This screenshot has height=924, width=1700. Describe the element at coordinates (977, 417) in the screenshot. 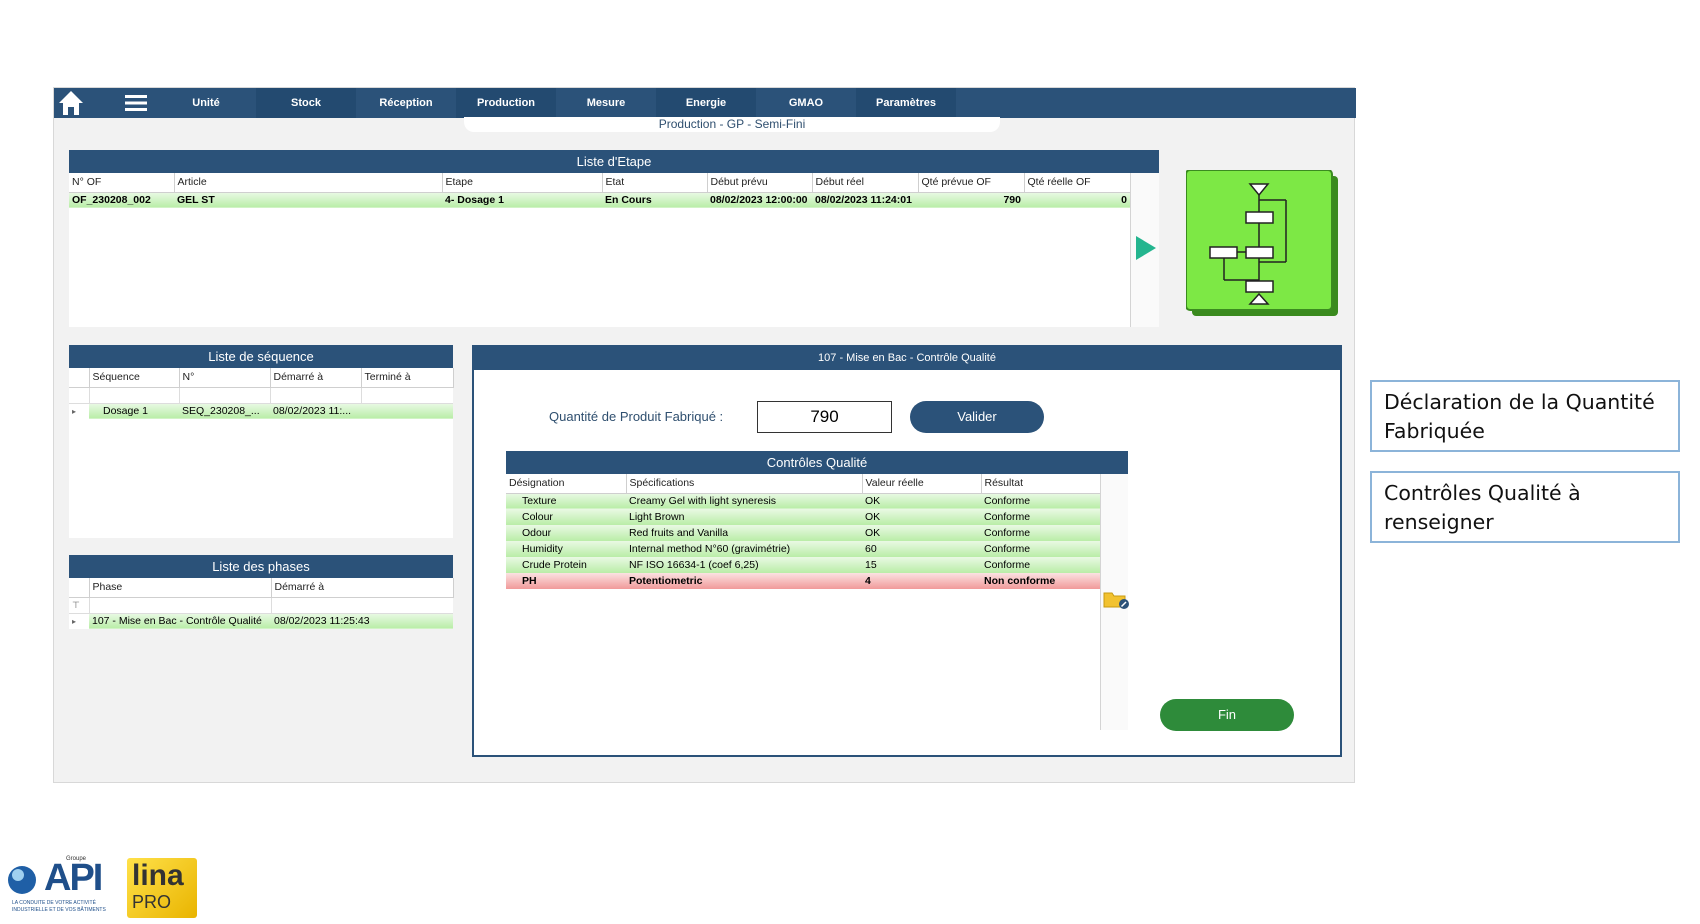

I see `valider-button: Valider` at that location.